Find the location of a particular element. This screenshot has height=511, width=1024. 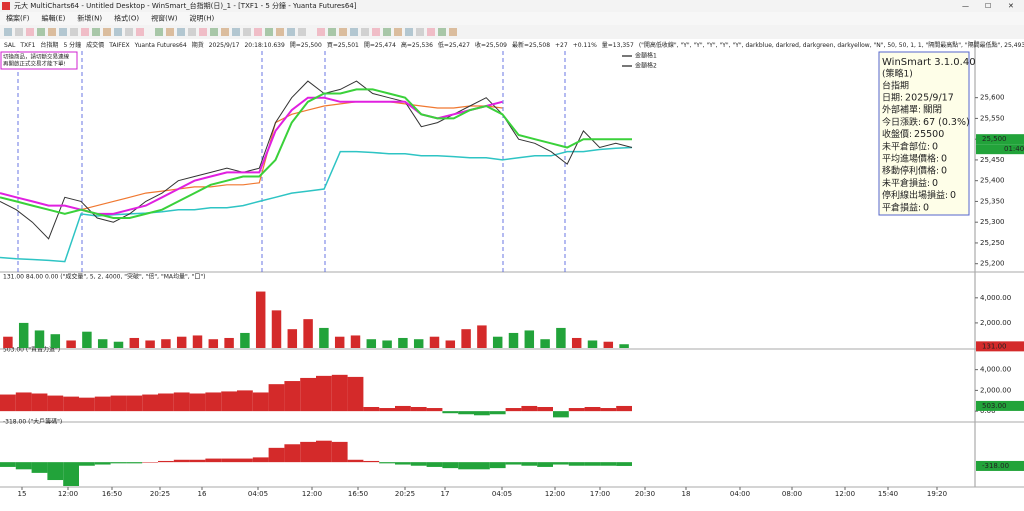

status-bar is located at coordinates (487, 45).